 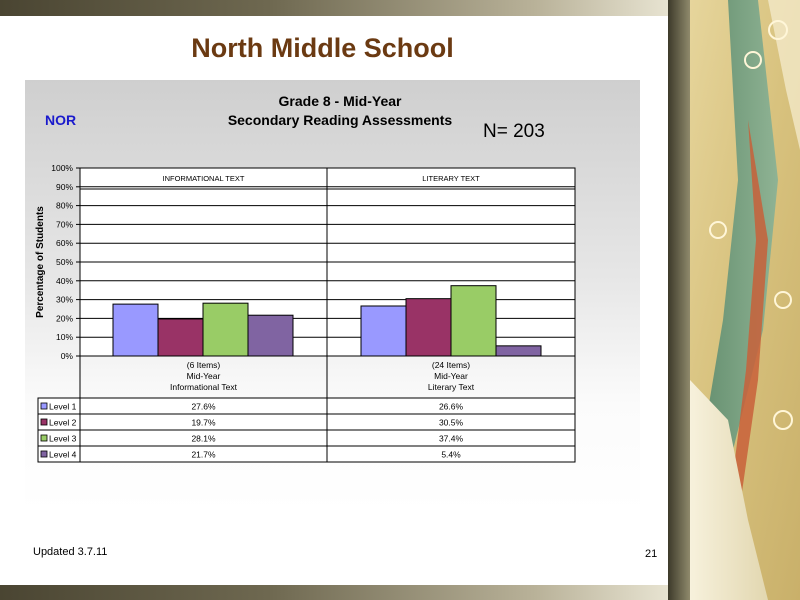 I want to click on data-label: 5.4%, so click(x=451, y=455).